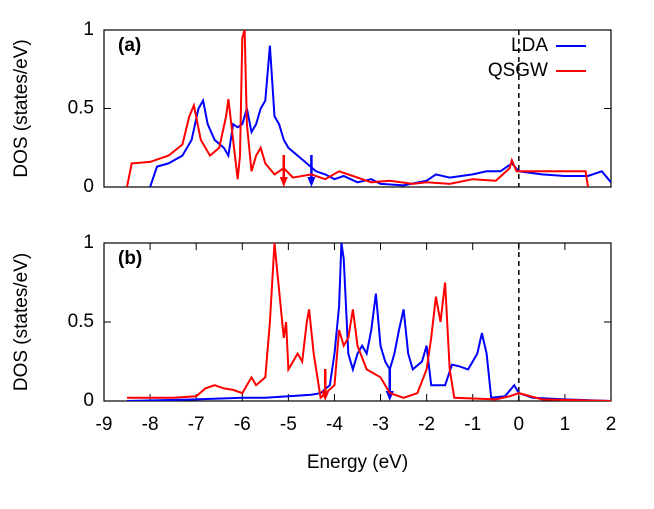  I want to click on x-tick-label: -9, so click(104, 424).